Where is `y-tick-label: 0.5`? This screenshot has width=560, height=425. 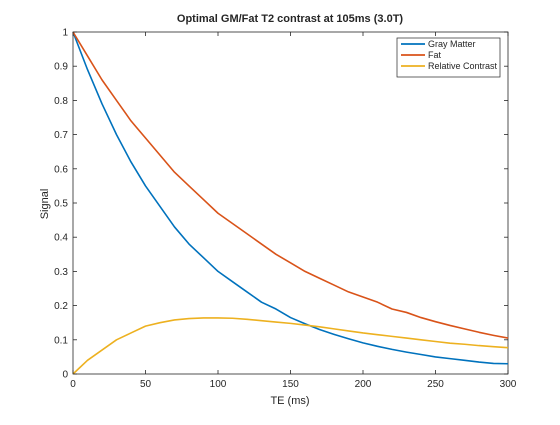 y-tick-label: 0.5 is located at coordinates (61, 204).